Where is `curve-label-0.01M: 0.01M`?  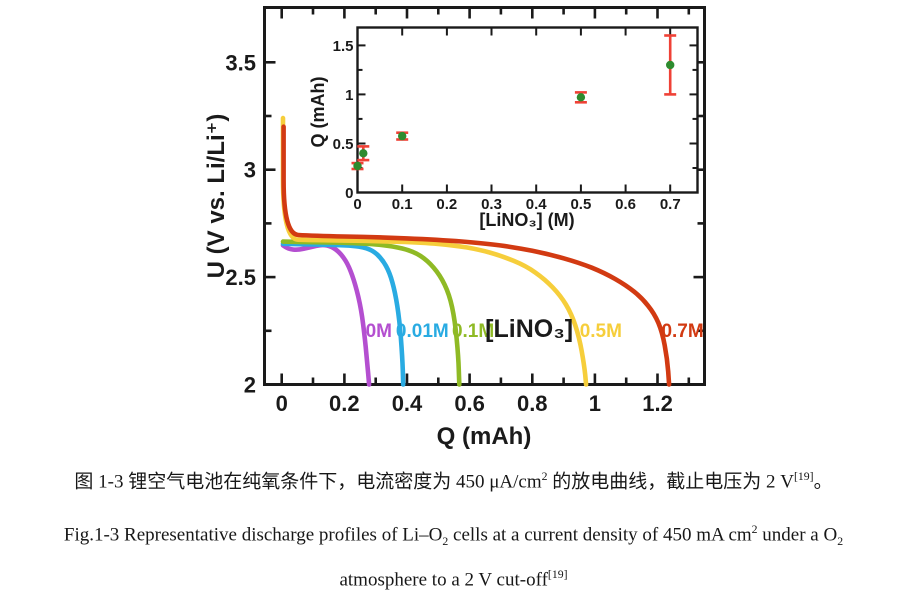
curve-label-0.01M: 0.01M is located at coordinates (422, 331).